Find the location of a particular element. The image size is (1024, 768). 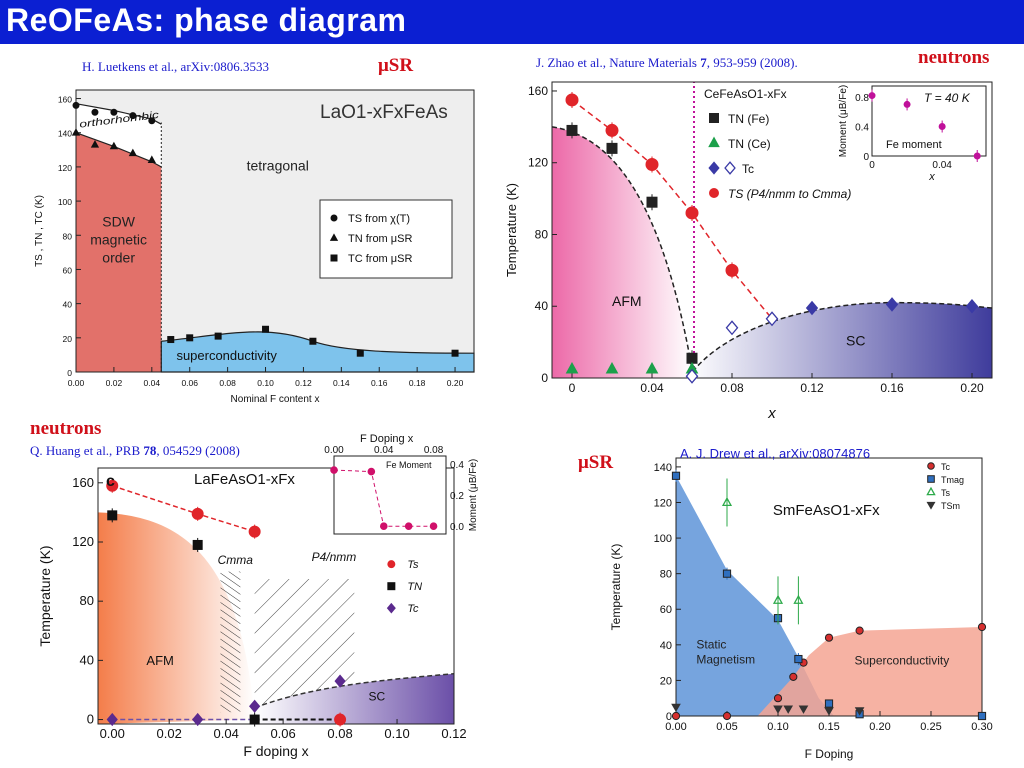

bl-legend-label: Ts is located at coordinates (413, 565).